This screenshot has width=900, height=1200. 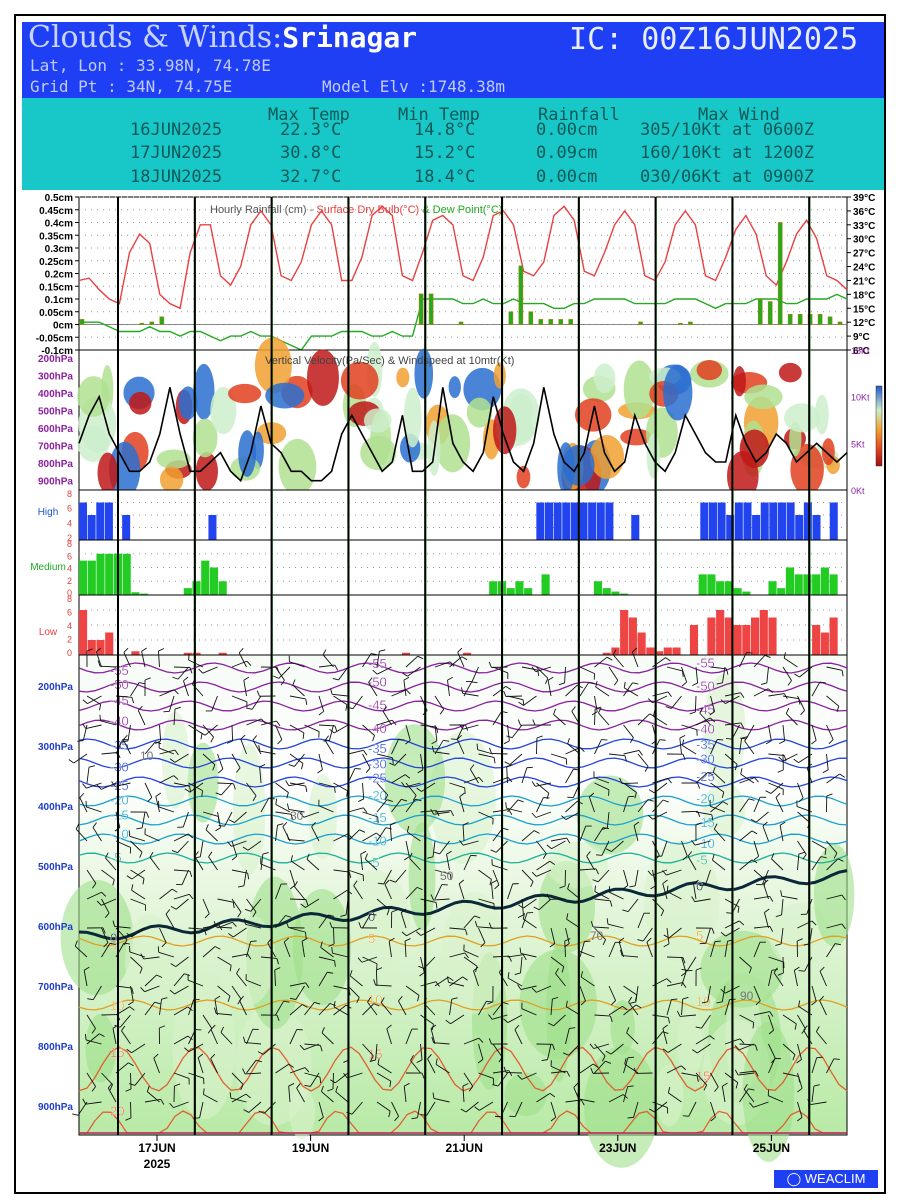 I want to click on windspeed-tick: 5Kt, so click(x=858, y=444).